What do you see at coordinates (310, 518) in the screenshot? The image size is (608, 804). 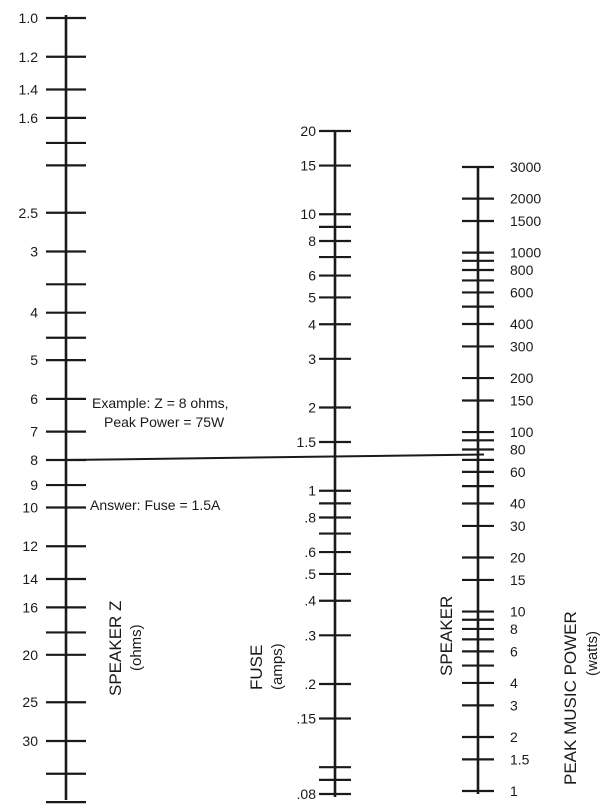 I see `fuse-label-p8: .8` at bounding box center [310, 518].